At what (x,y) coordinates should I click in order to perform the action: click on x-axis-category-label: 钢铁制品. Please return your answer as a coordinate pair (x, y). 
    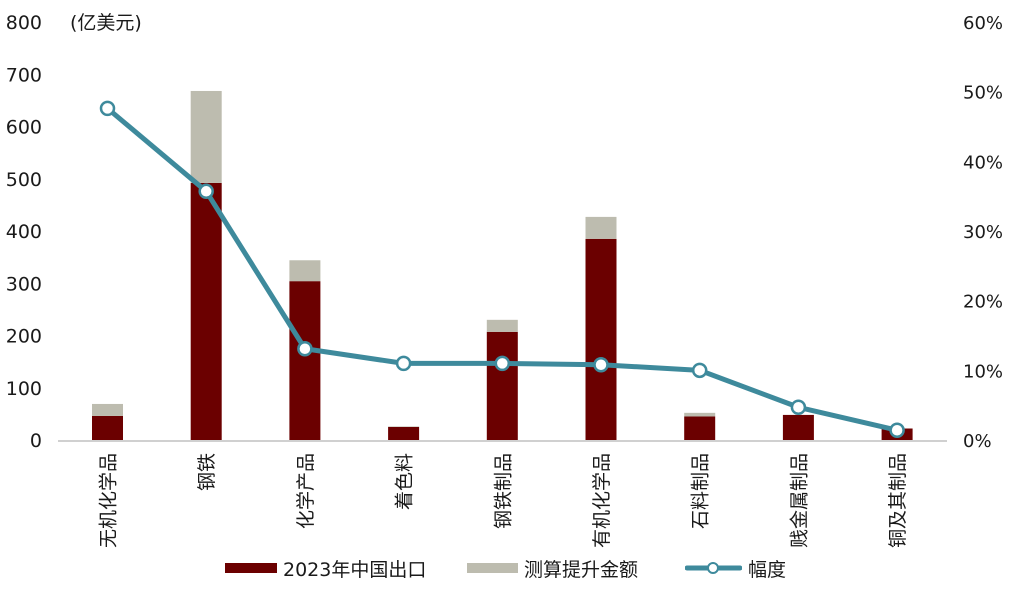
    Looking at the image, I should click on (503, 491).